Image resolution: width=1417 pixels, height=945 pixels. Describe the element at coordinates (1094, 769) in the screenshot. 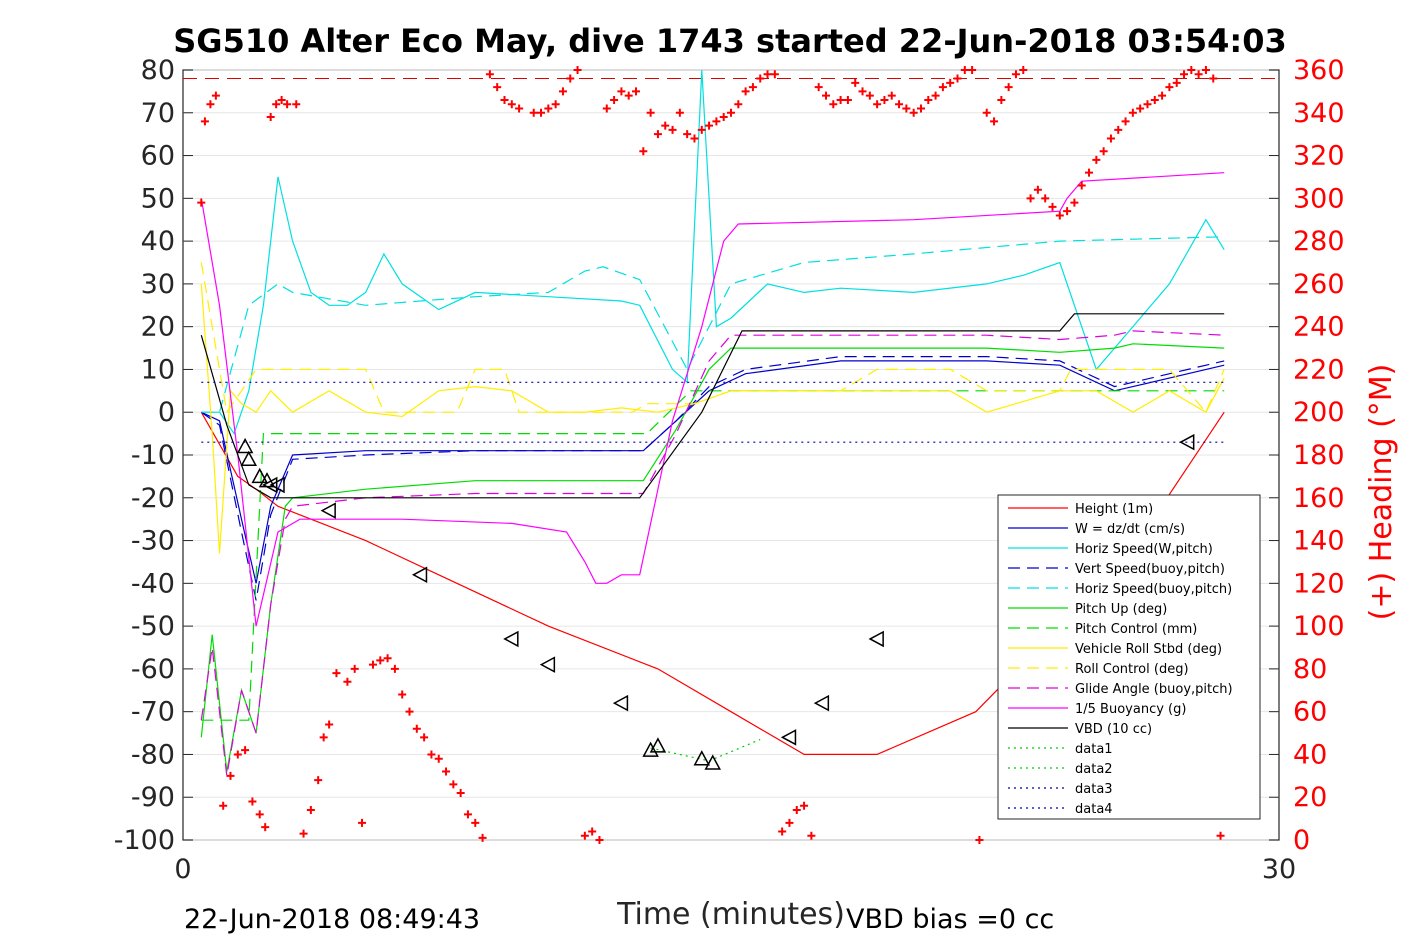

I see `legend-label: data2` at that location.